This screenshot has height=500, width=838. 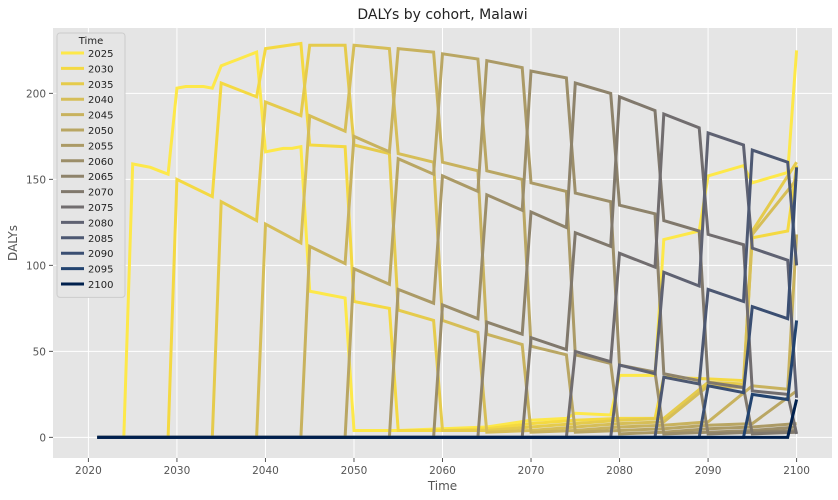 What do you see at coordinates (100, 100) in the screenshot?
I see `legend-label-2040: 2040` at bounding box center [100, 100].